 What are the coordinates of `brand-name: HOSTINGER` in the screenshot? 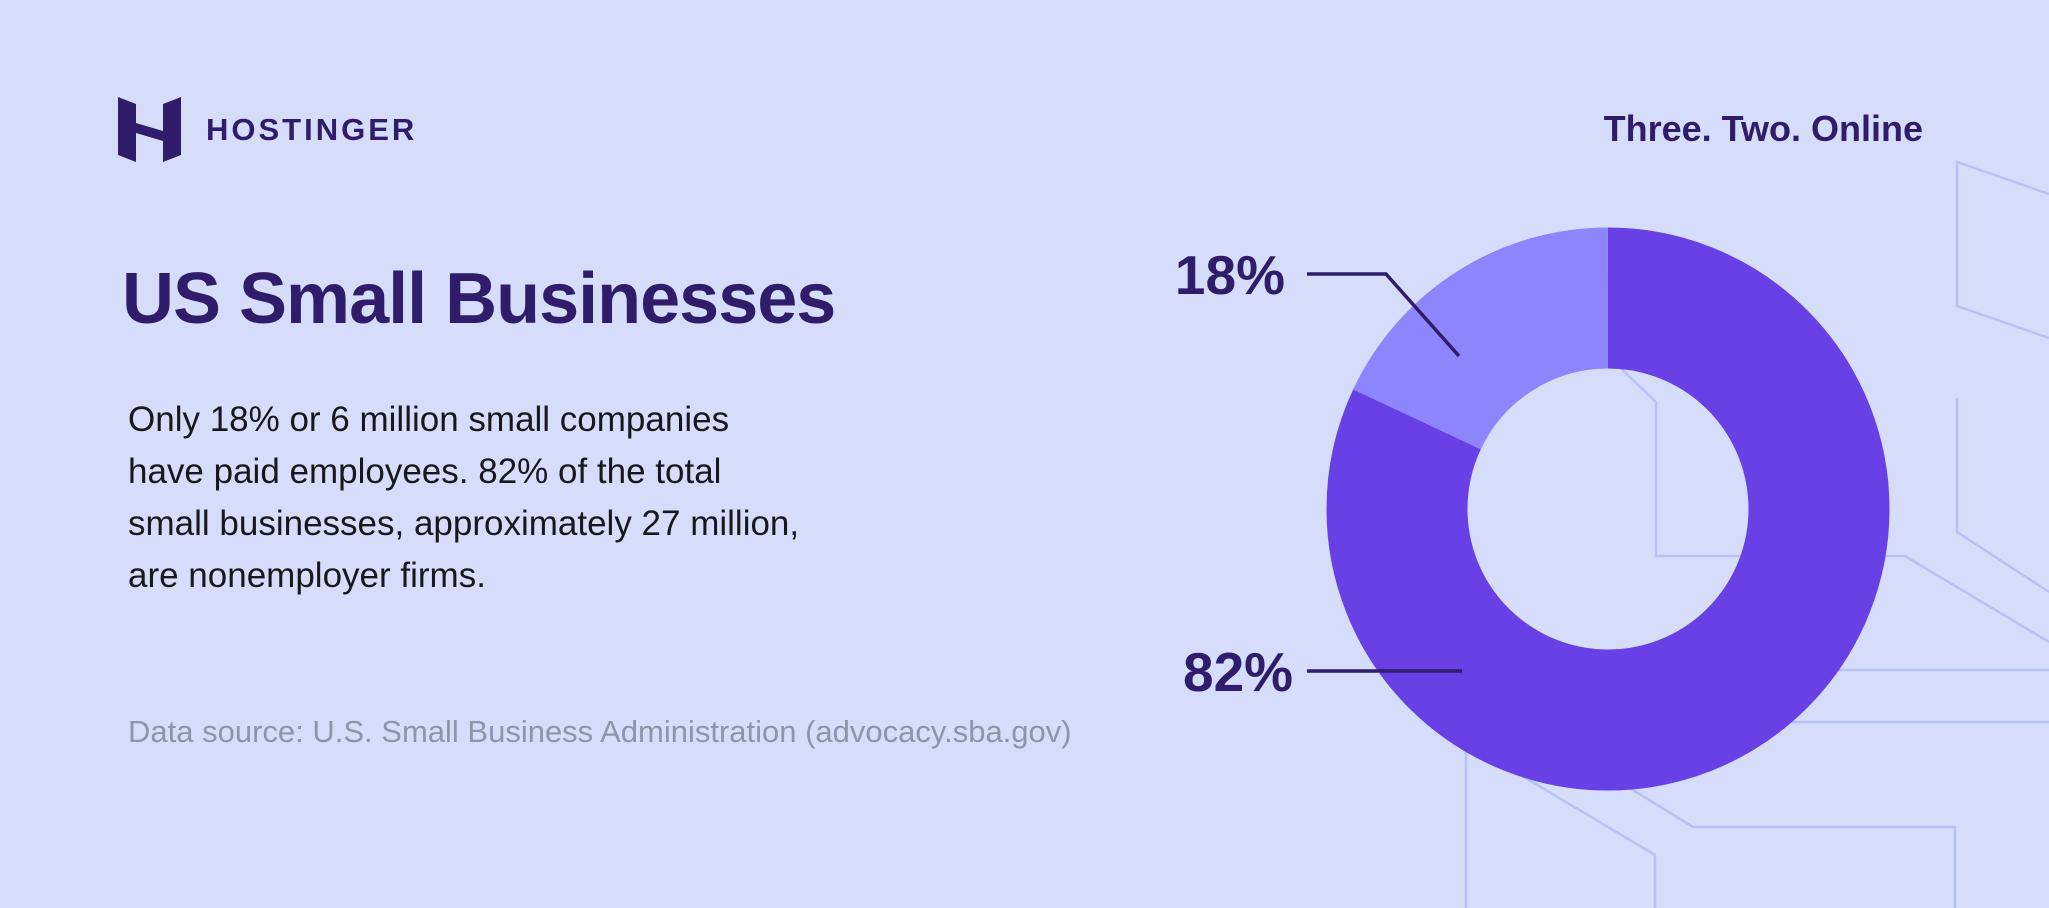 It's located at (312, 129).